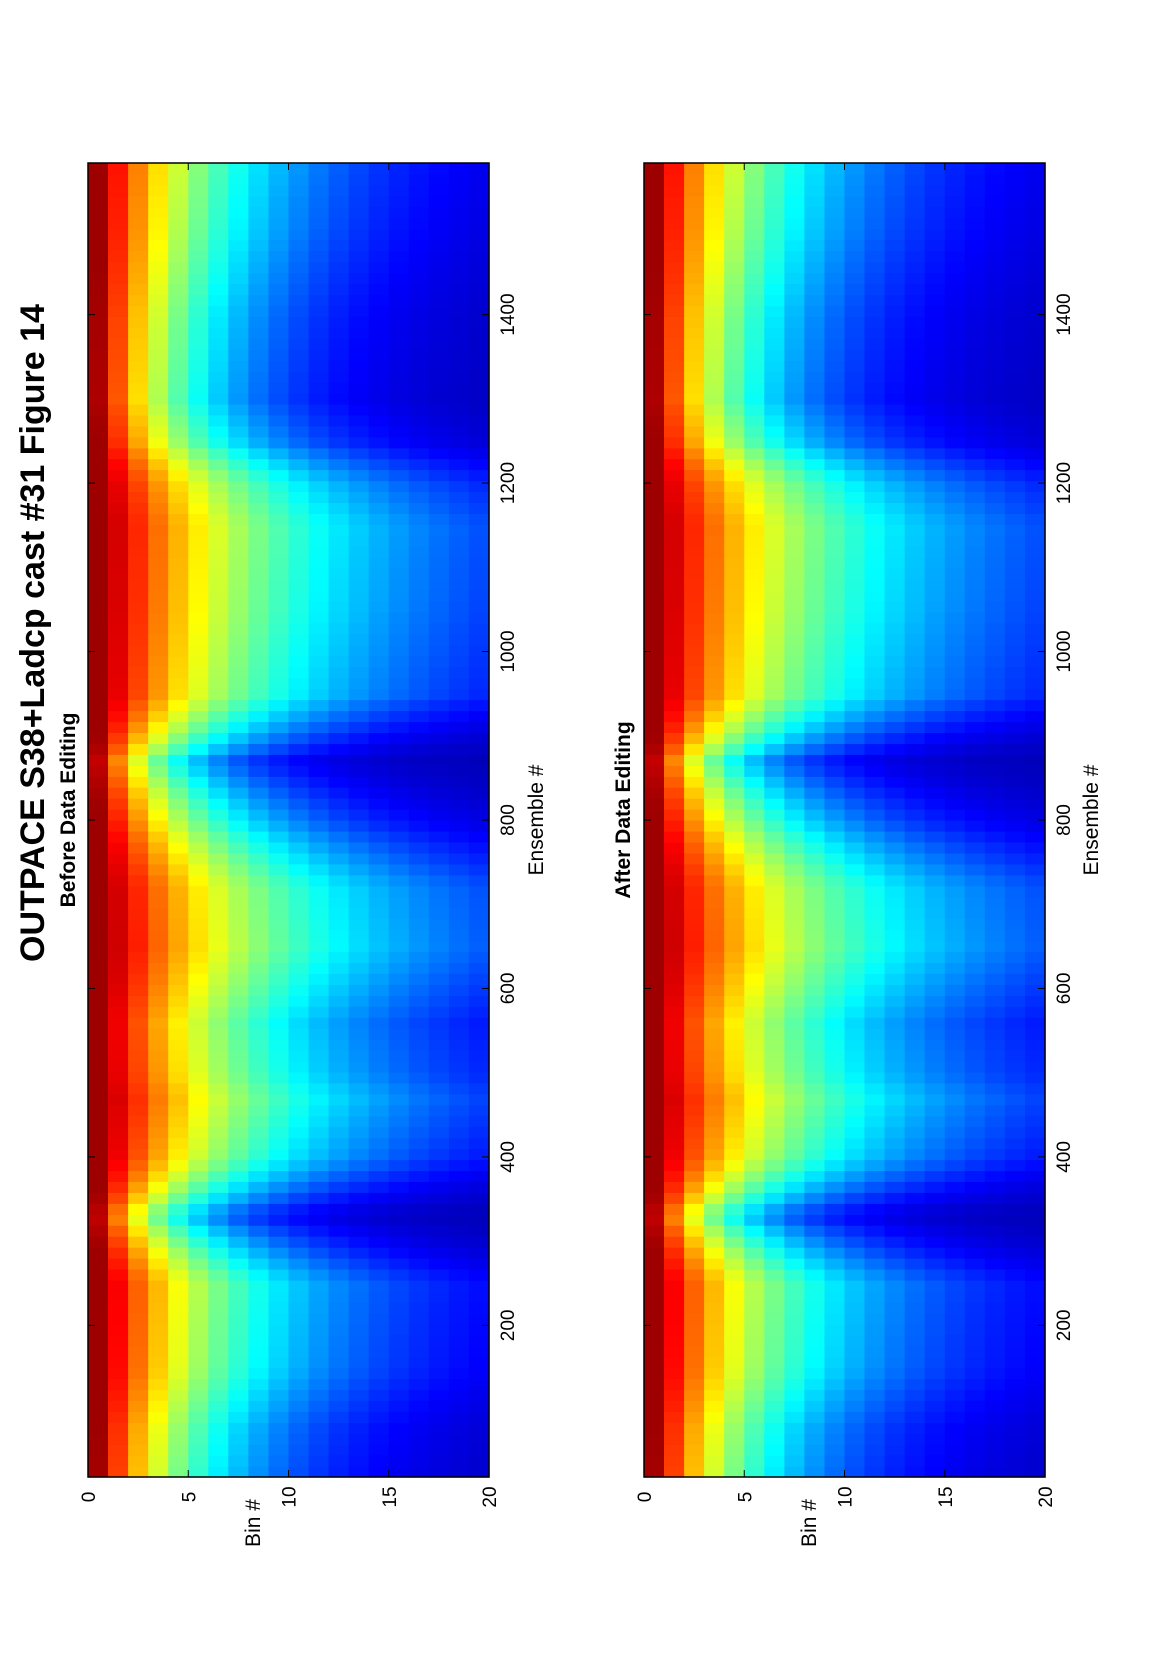 Image resolution: width=1165 pixels, height=1679 pixels. I want to click on x-tick-label: 1000, so click(1064, 651).